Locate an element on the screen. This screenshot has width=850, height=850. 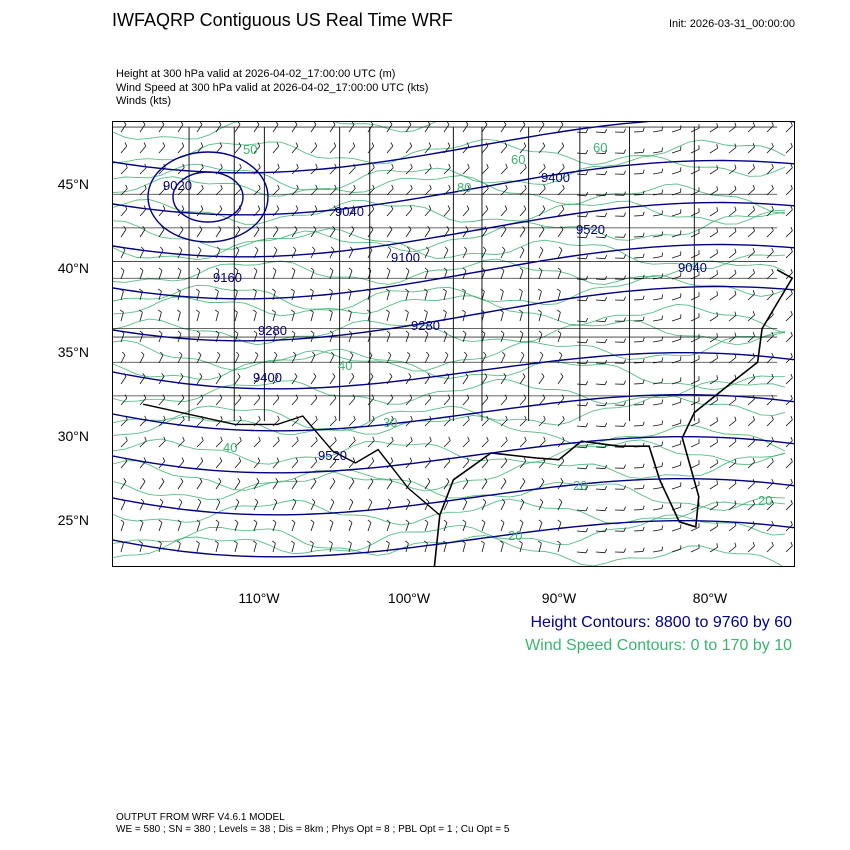
mexico-border is located at coordinates (291, 459).